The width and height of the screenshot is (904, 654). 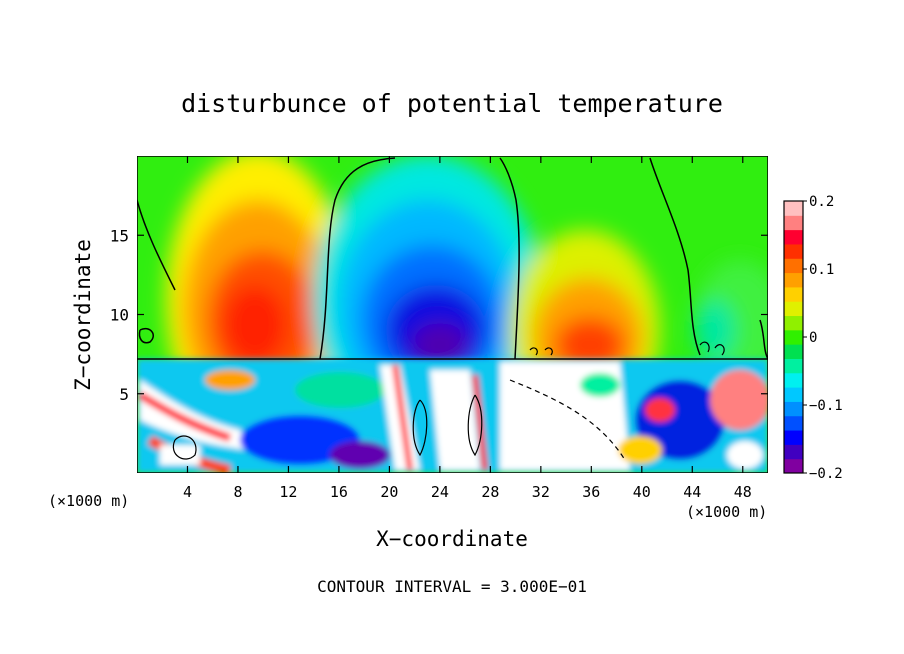 I want to click on x-tick-label: 8, so click(x=237, y=492).